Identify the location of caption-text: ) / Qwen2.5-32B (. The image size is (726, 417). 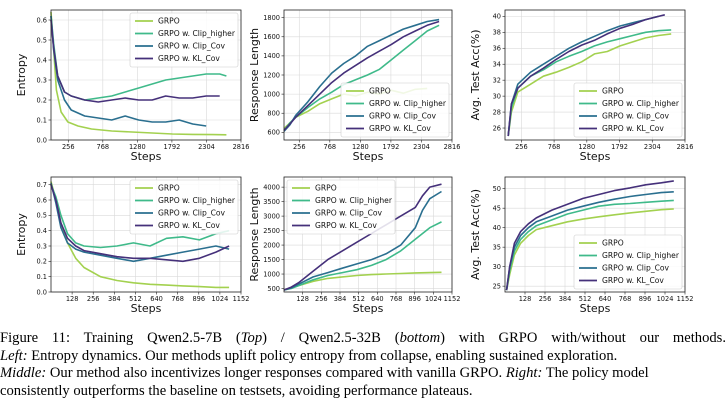
(331, 338).